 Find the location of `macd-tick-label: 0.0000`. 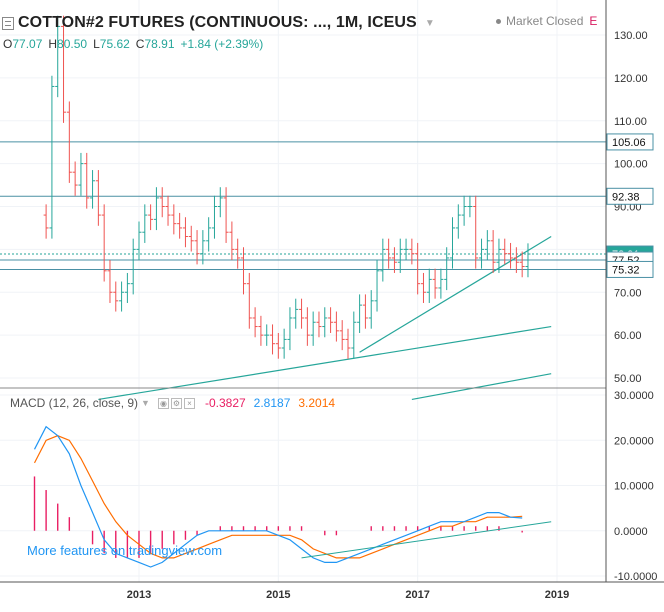

macd-tick-label: 0.0000 is located at coordinates (631, 532).